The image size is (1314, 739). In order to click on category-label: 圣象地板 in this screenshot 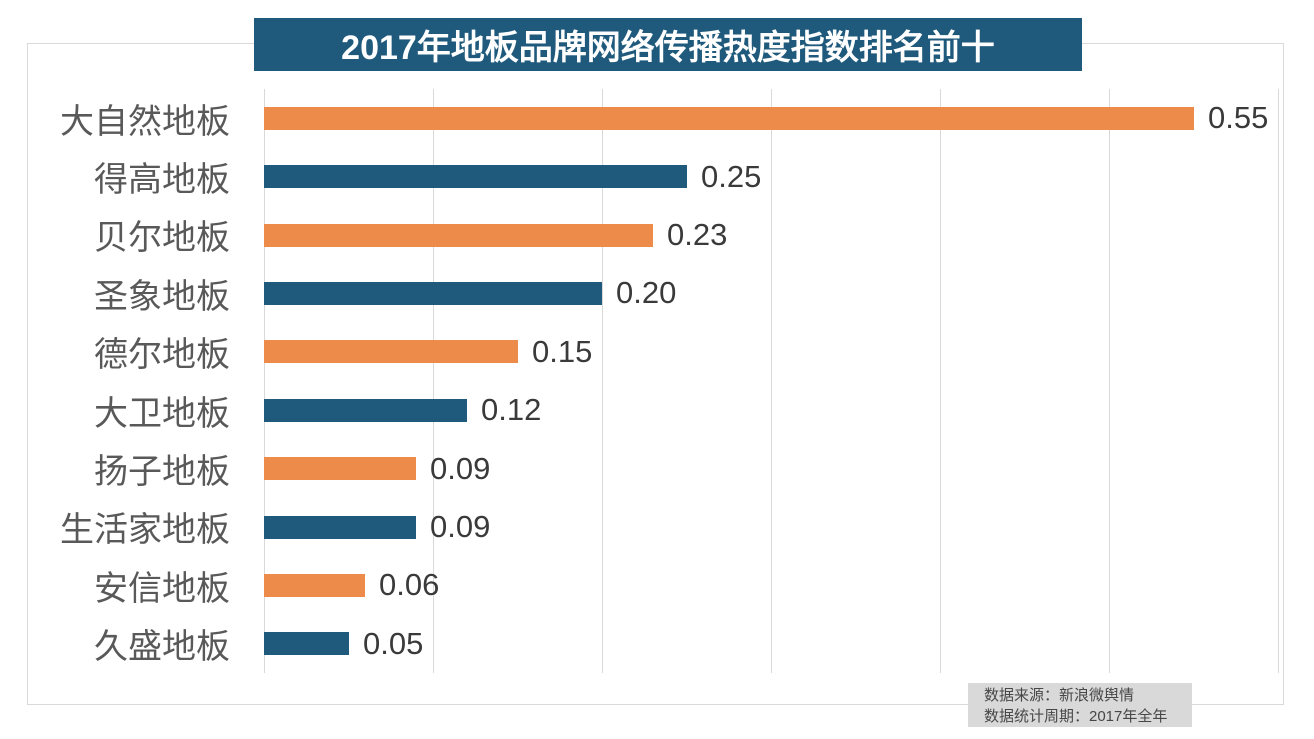, I will do `click(162, 296)`.